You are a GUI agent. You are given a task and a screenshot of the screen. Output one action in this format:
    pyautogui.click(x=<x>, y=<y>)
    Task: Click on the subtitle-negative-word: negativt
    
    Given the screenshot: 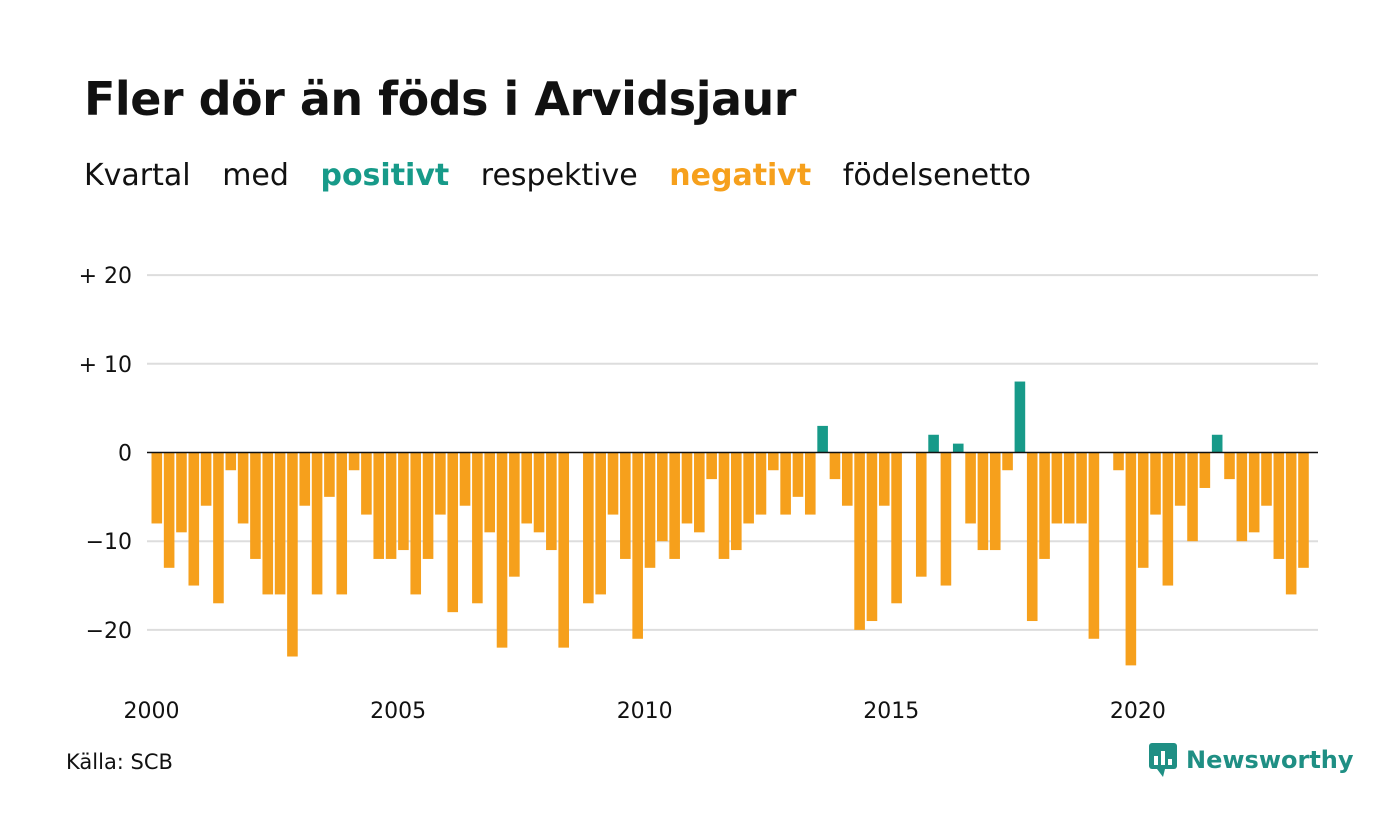 What is the action you would take?
    pyautogui.click(x=740, y=175)
    